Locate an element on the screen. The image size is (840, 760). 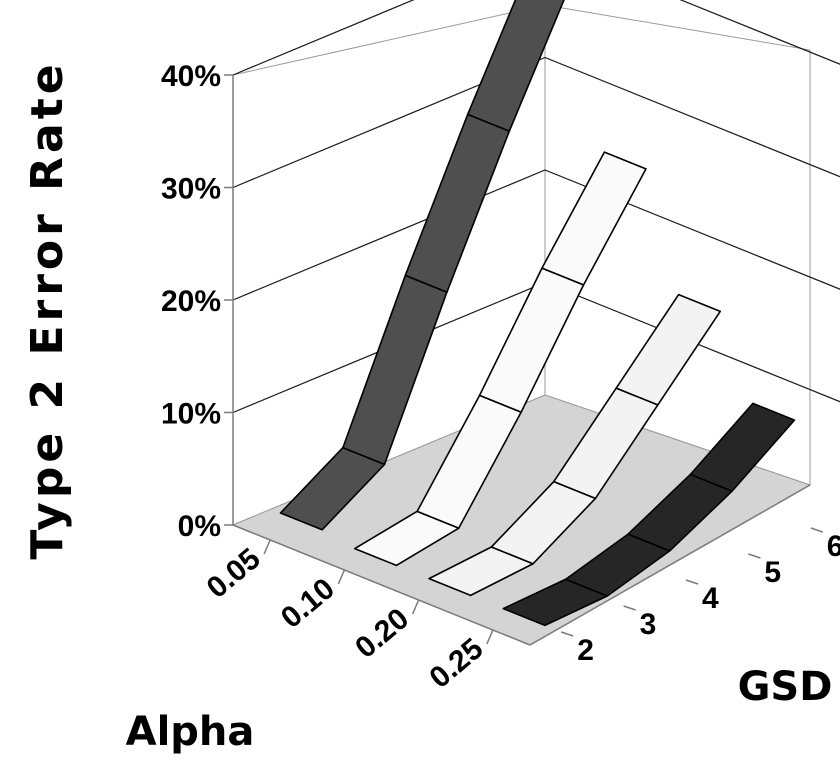
alpha-tick-label: 0.10 is located at coordinates (308, 603).